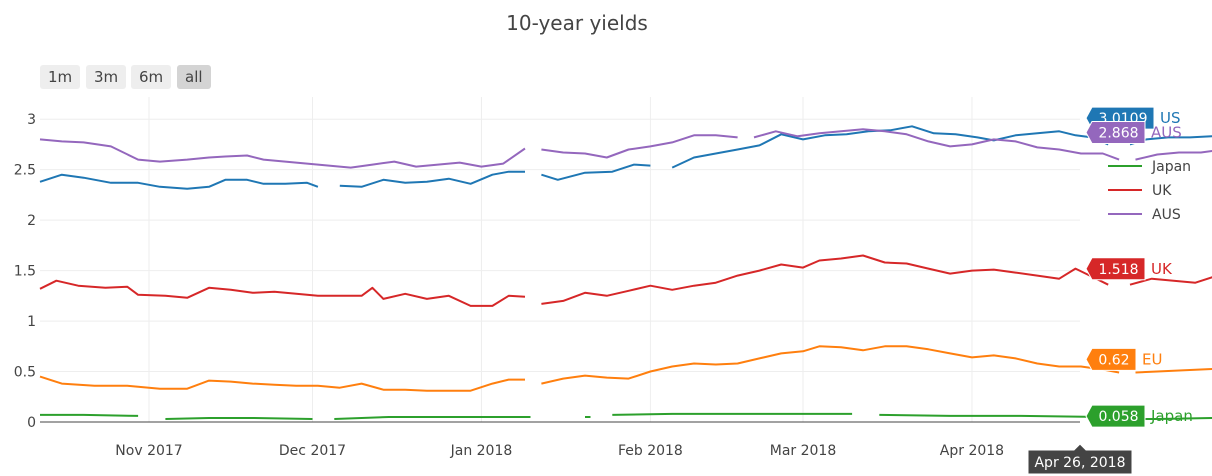  What do you see at coordinates (60, 77) in the screenshot?
I see `range-button-1m: 1m` at bounding box center [60, 77].